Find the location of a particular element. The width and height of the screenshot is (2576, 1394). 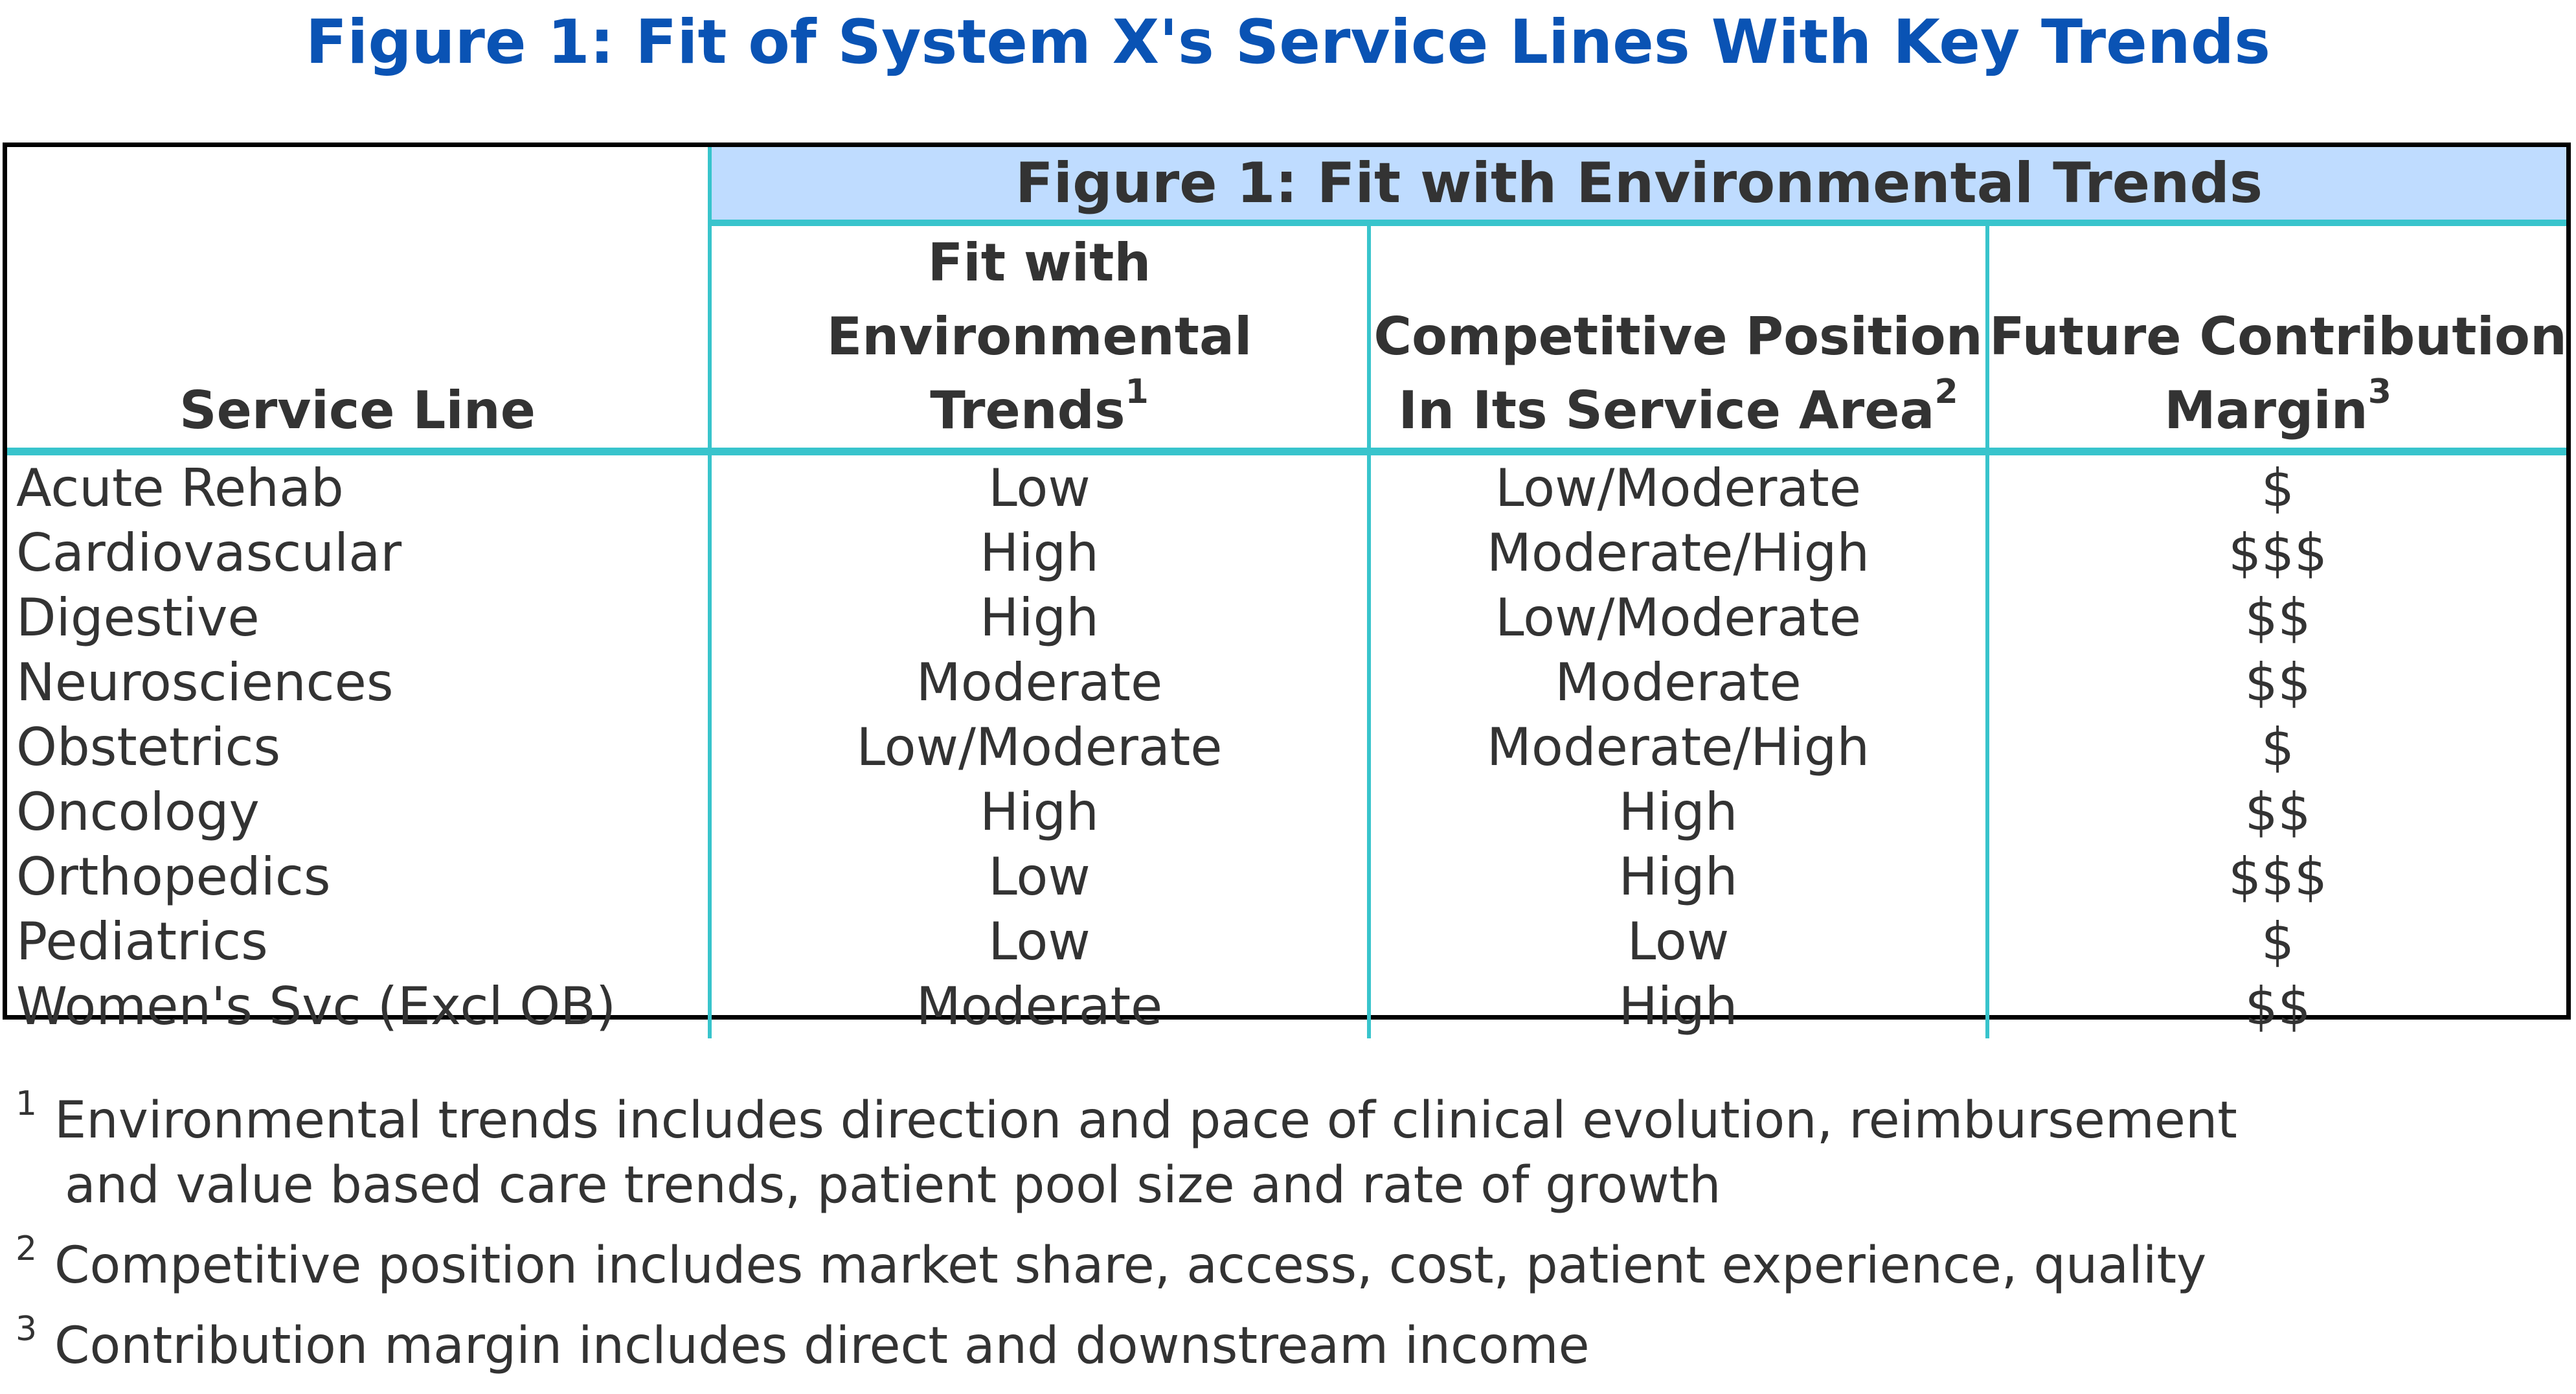

column-header-line: Trends is located at coordinates (1027, 410).